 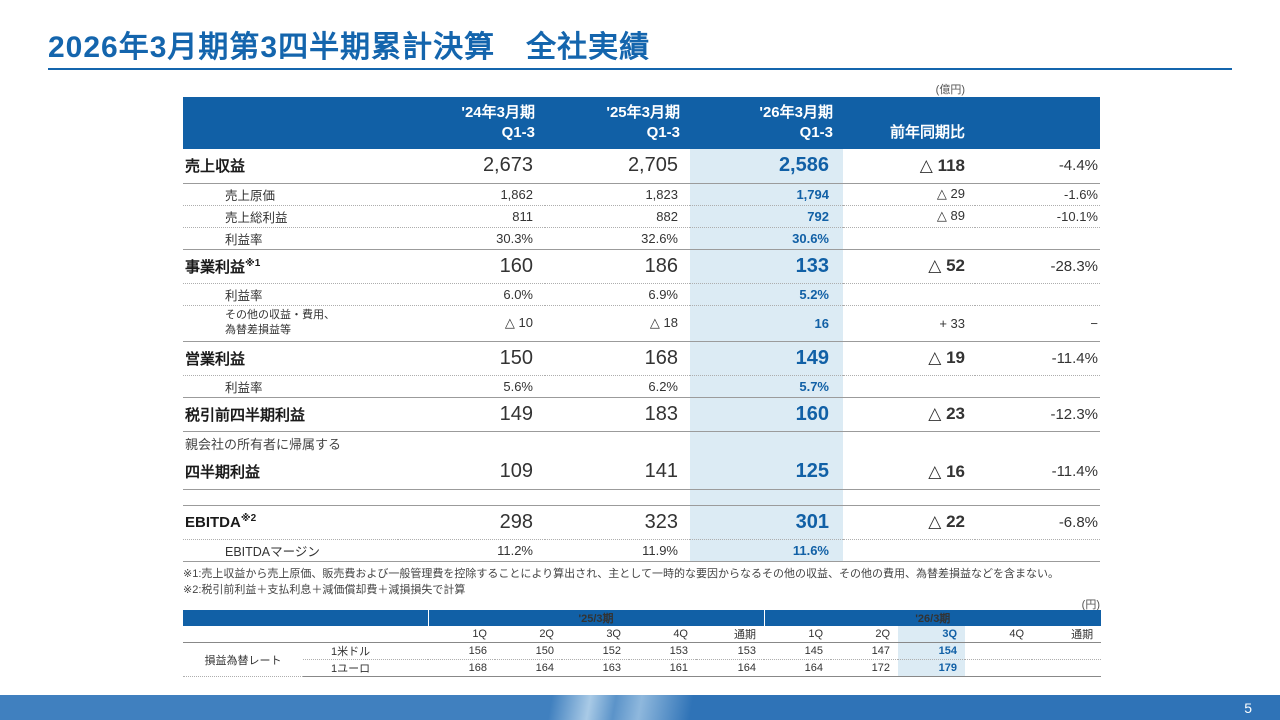 I want to click on row-label-cell: その他の収益・費用、 為替差損益等, so click(x=290, y=323).